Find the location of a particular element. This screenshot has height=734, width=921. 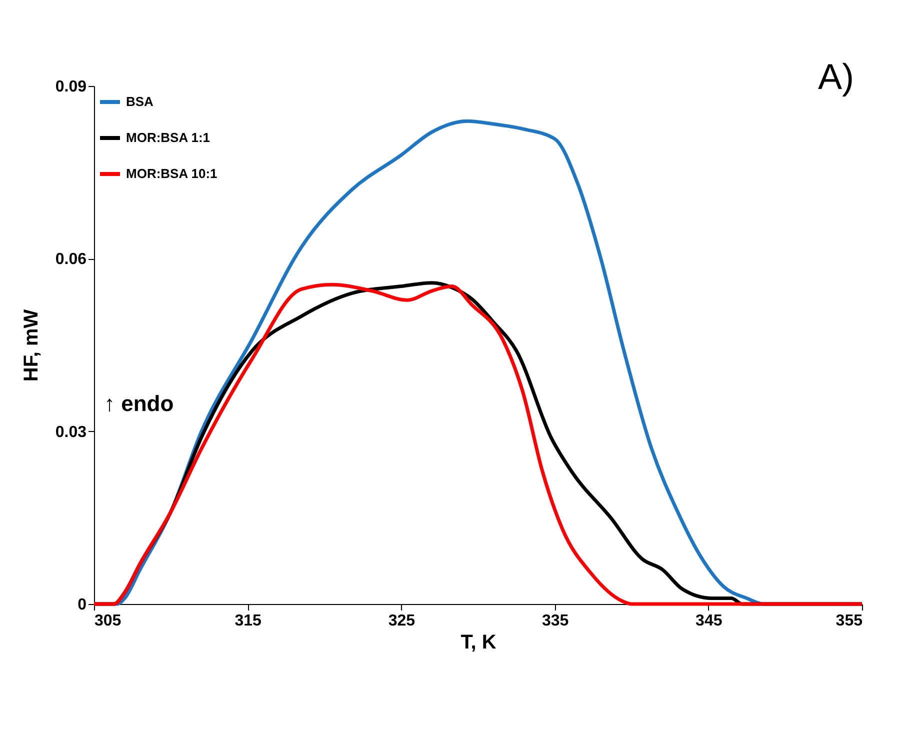

x-tick-label: 335 is located at coordinates (555, 621).